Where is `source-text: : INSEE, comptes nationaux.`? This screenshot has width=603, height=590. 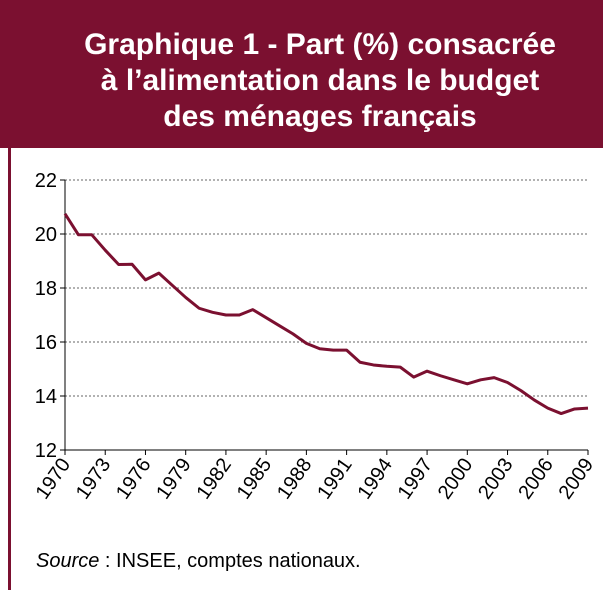
source-text: : INSEE, comptes nationaux. is located at coordinates (229, 561).